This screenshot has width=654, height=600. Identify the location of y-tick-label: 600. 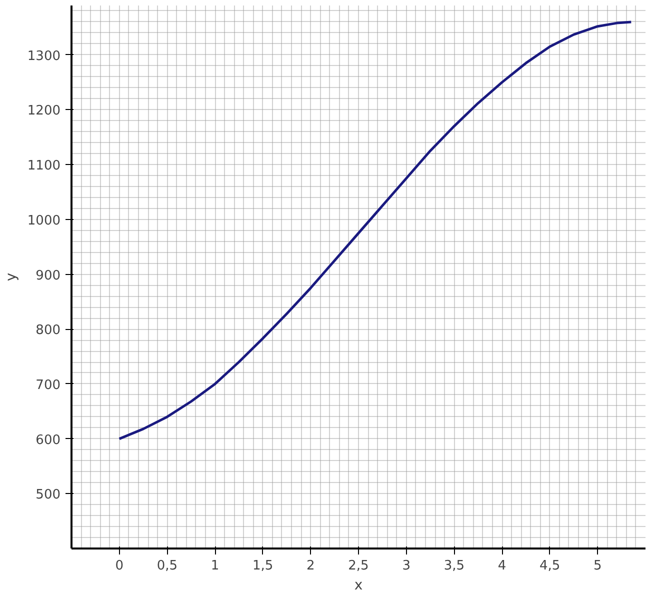
(48, 440).